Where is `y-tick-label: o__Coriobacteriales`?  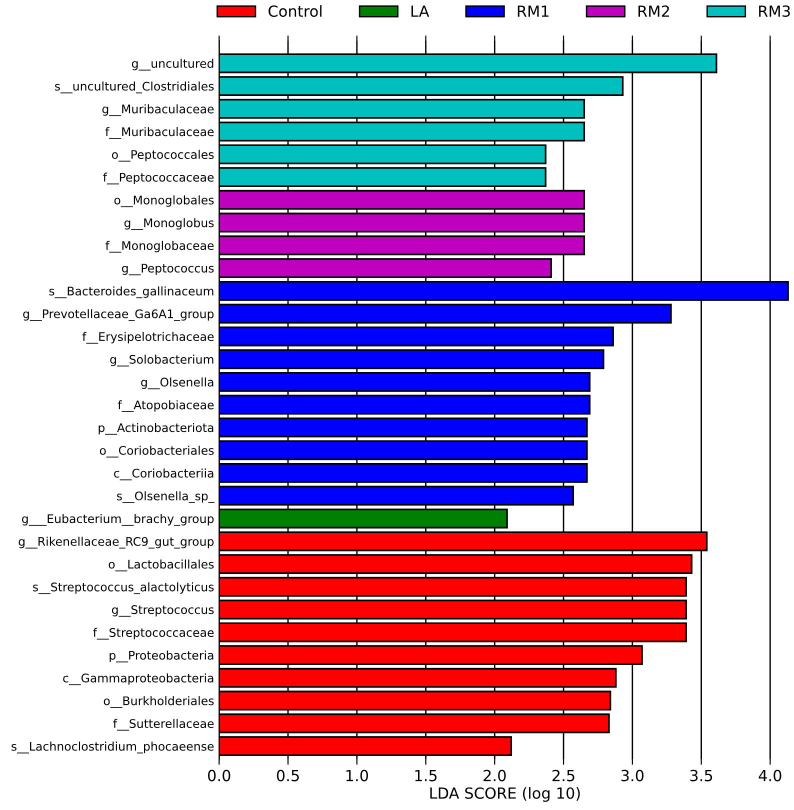 y-tick-label: o__Coriobacteriales is located at coordinates (157, 452).